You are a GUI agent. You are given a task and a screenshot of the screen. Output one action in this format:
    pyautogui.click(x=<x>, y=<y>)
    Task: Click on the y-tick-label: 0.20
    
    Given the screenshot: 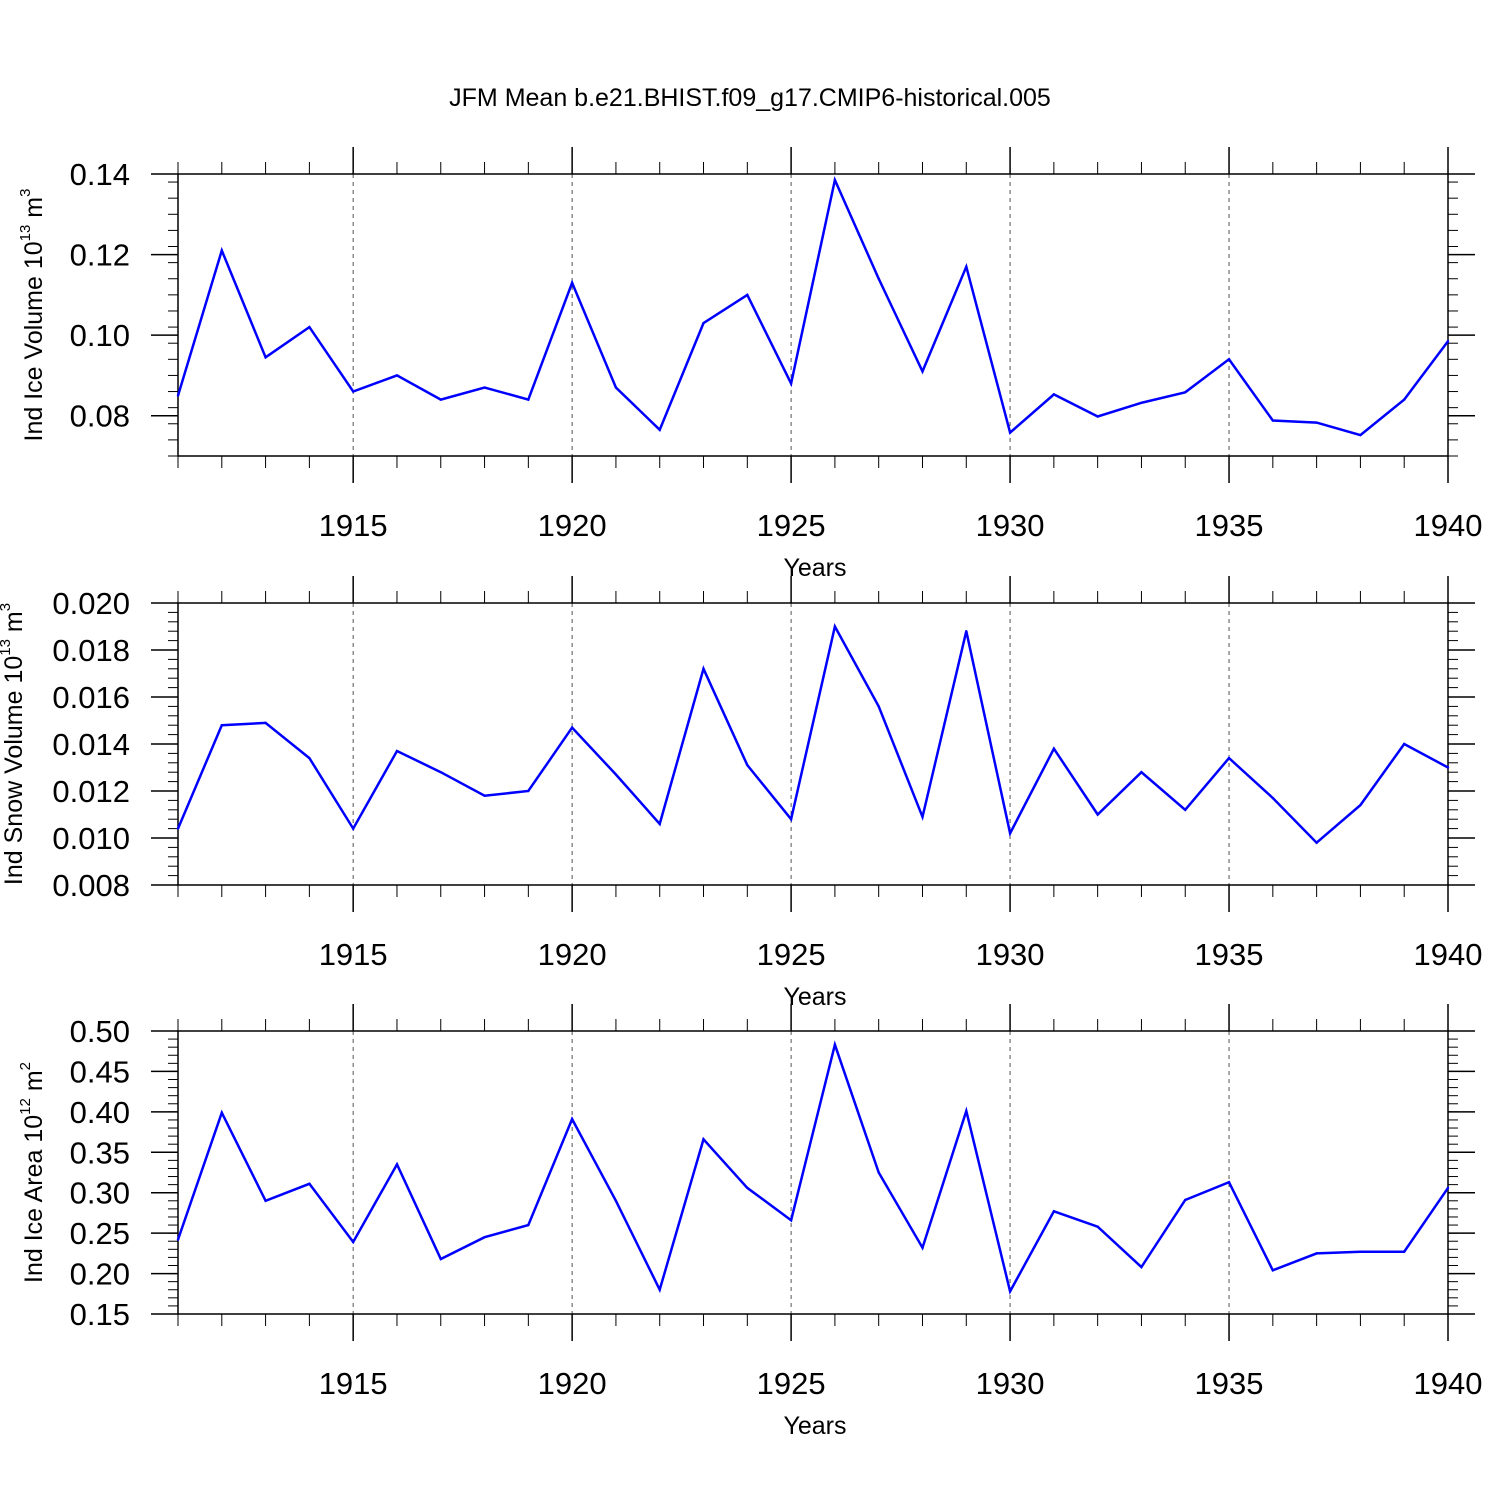 What is the action you would take?
    pyautogui.click(x=100, y=1274)
    